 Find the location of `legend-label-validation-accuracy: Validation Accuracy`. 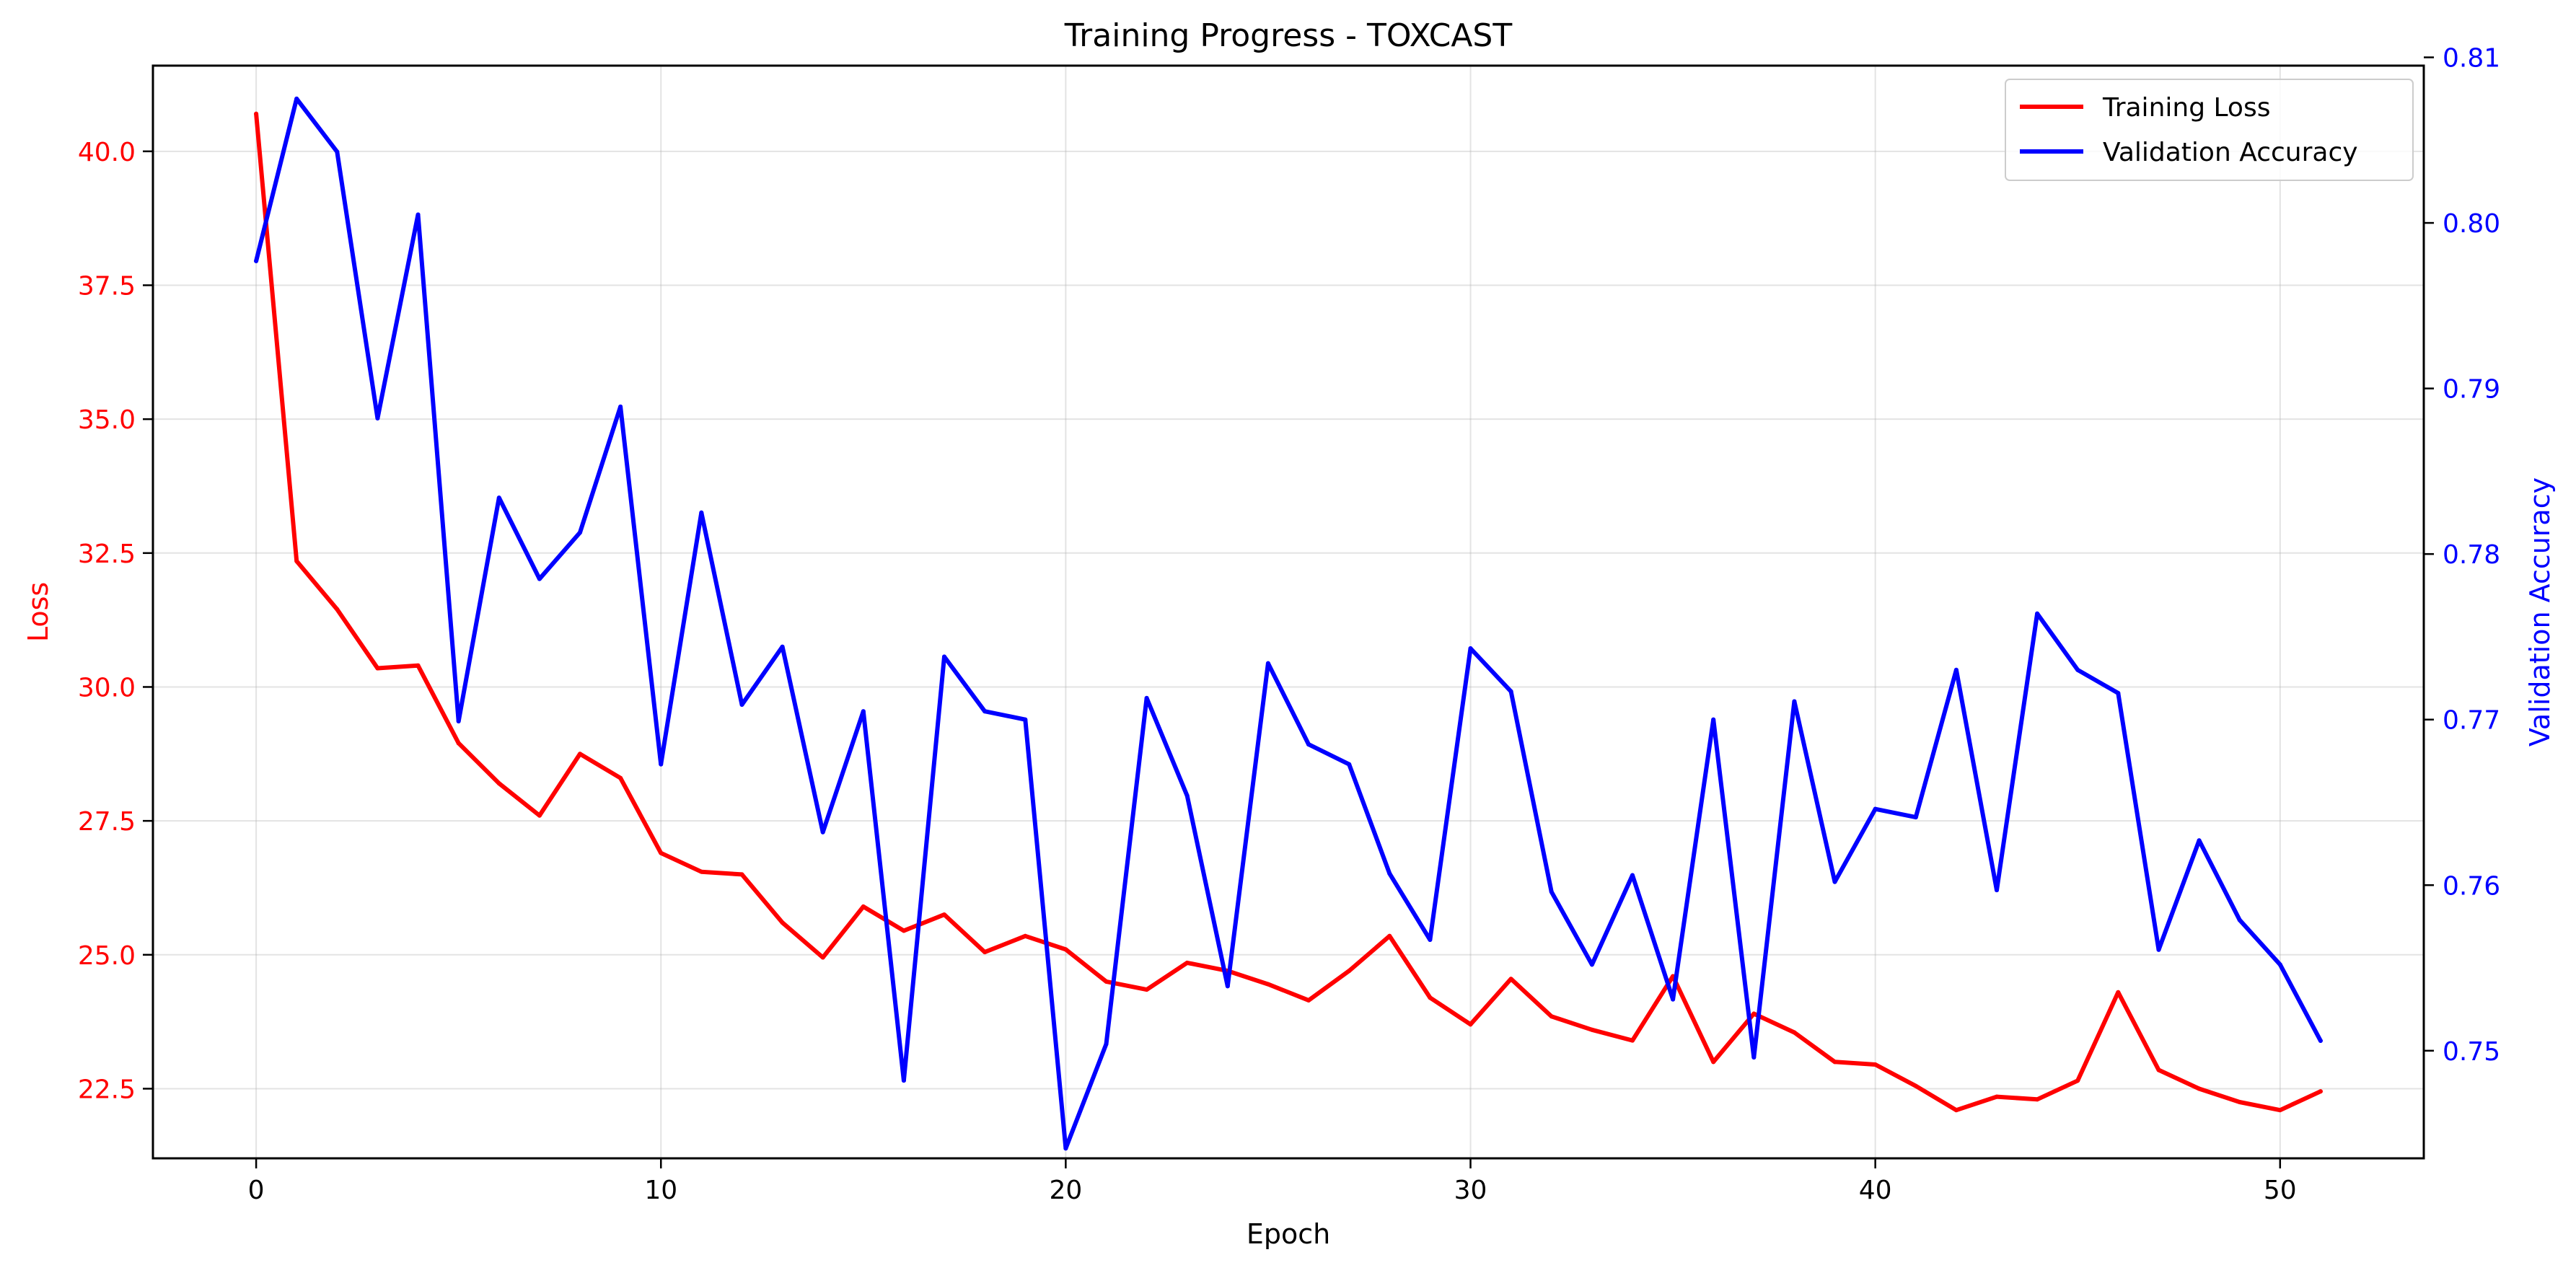

legend-label-validation-accuracy: Validation Accuracy is located at coordinates (2230, 152).